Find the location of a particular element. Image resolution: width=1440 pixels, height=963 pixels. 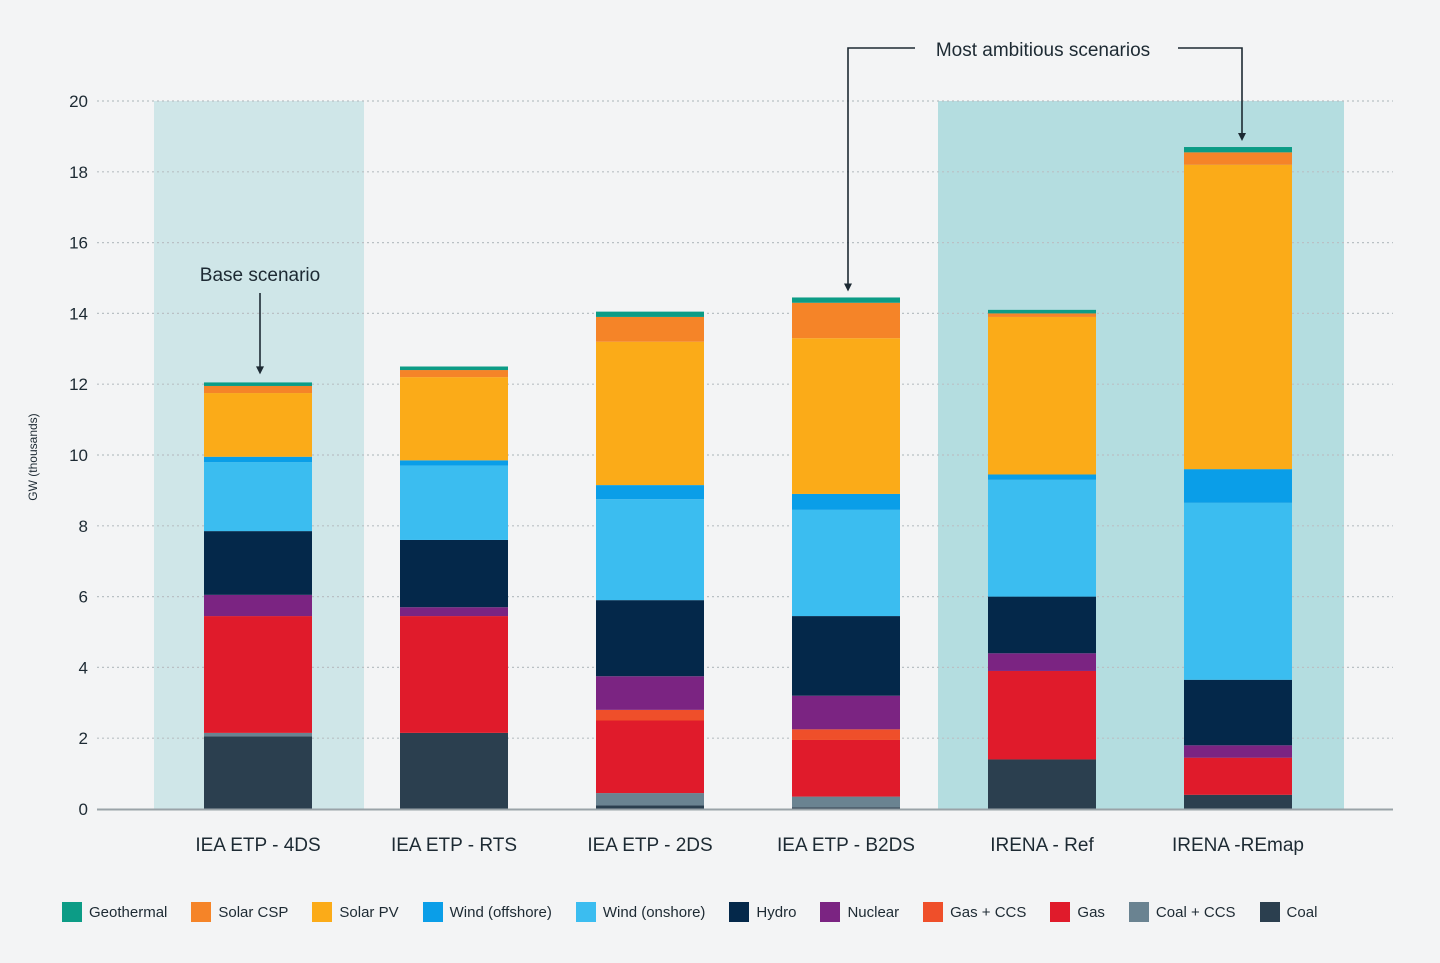

x-tick-label-iea-etp-2ds: IEA ETP - 2DS is located at coordinates (649, 845).